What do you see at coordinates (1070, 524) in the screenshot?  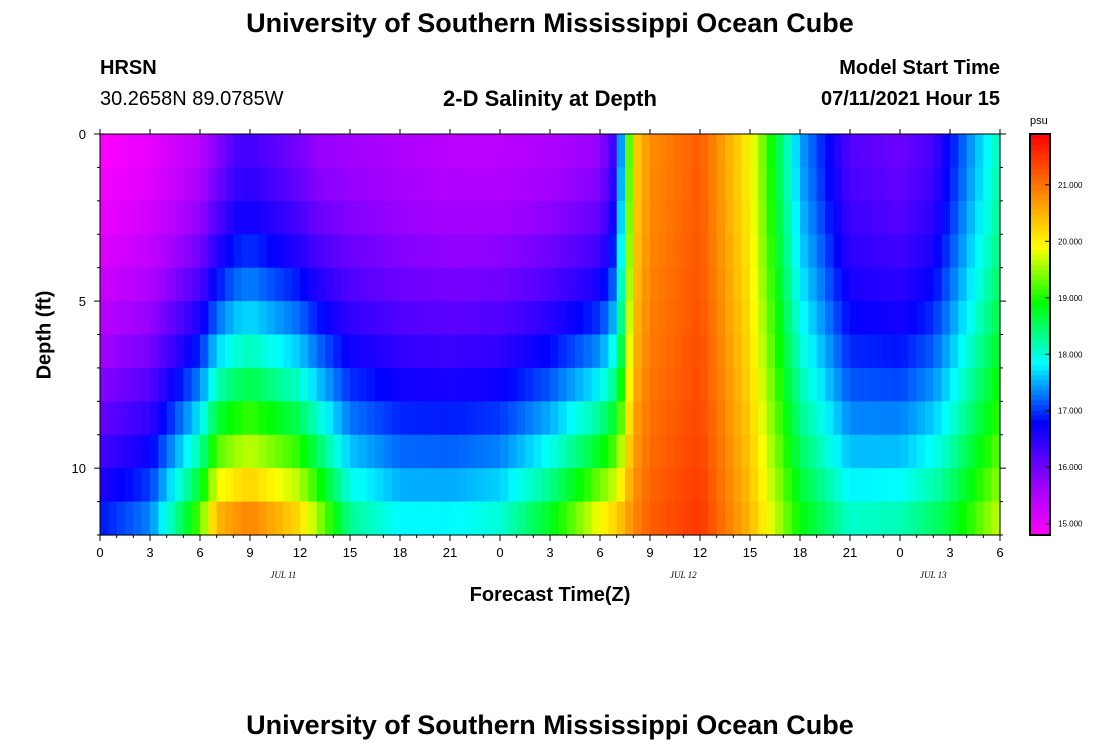 I see `colorbar-tick-label: 15.000` at bounding box center [1070, 524].